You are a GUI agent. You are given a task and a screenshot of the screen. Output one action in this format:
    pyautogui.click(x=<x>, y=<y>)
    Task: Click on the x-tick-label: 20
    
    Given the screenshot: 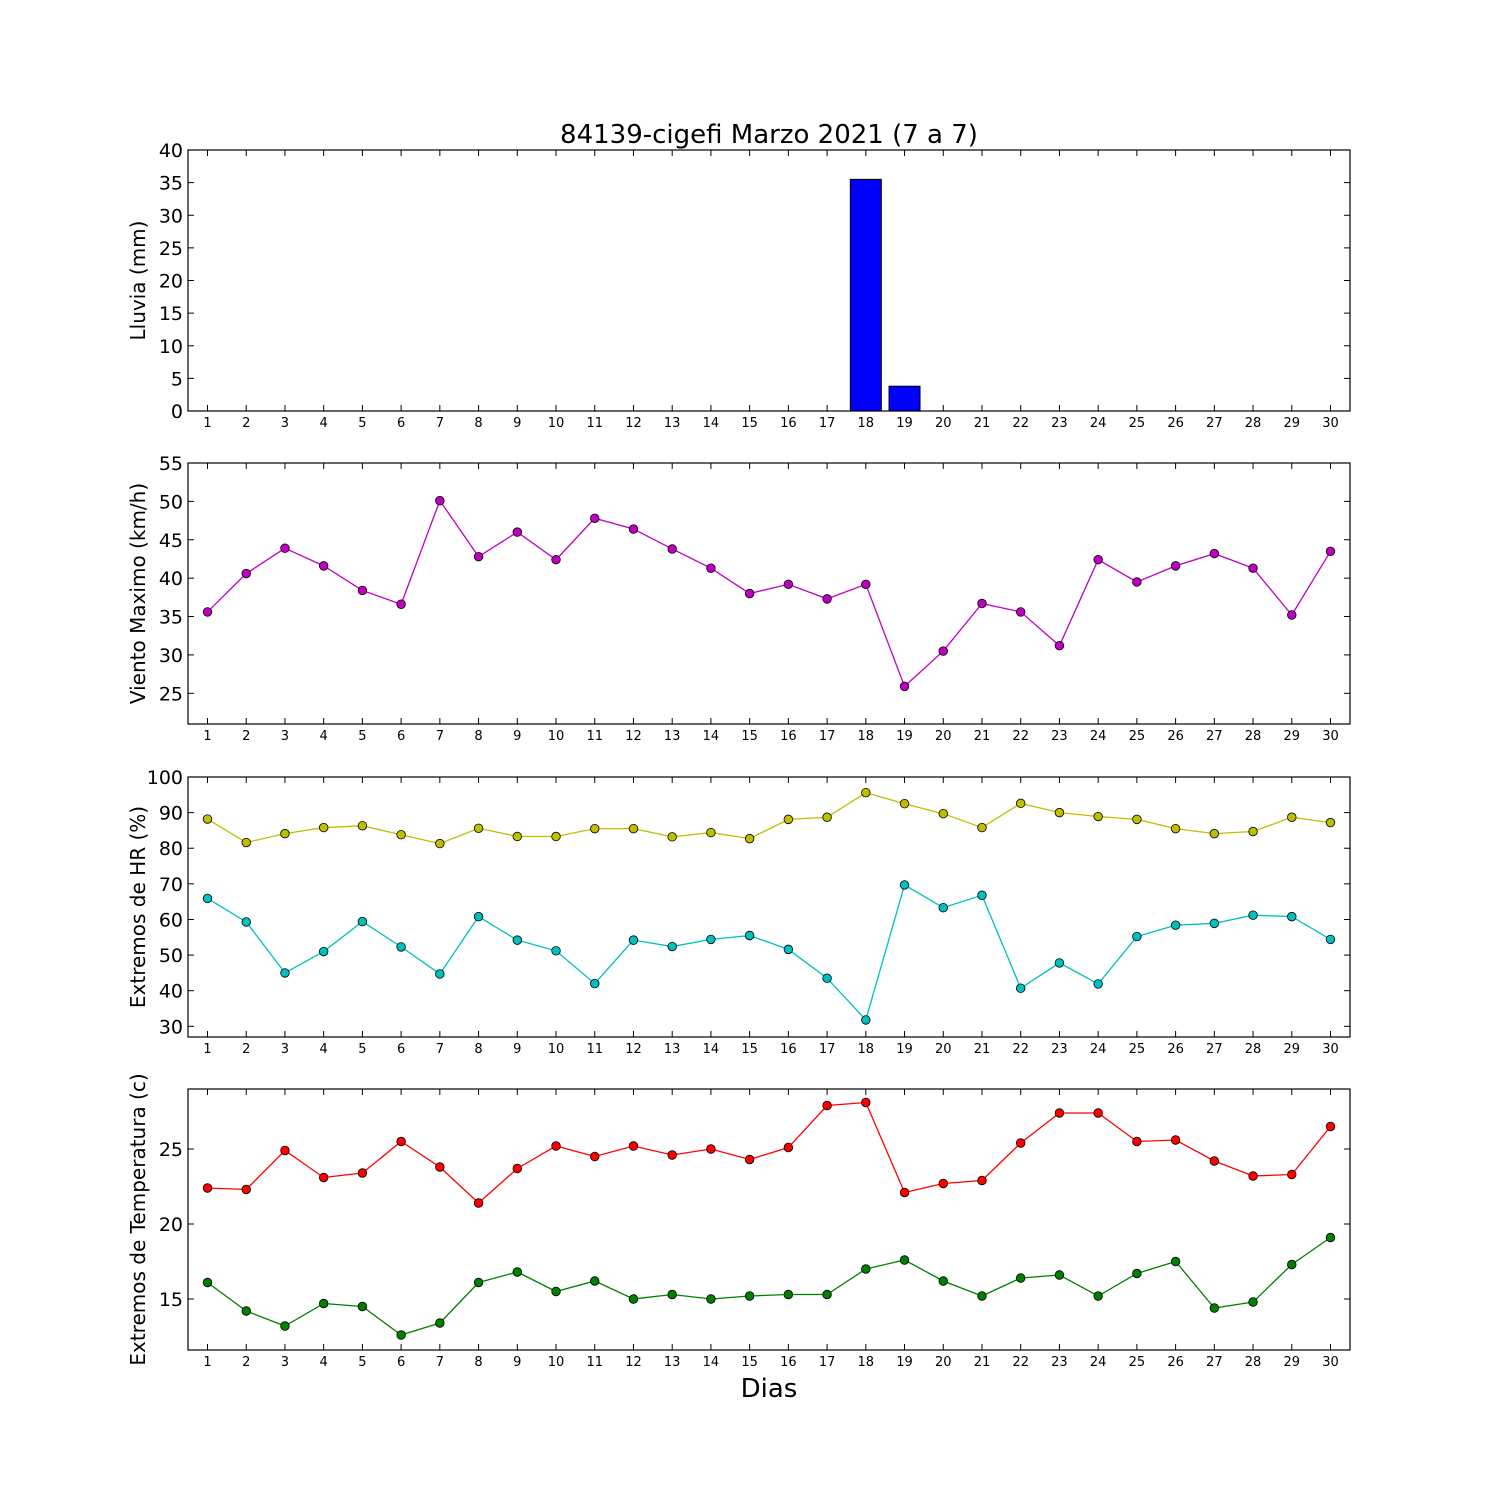 What is the action you would take?
    pyautogui.click(x=943, y=1362)
    